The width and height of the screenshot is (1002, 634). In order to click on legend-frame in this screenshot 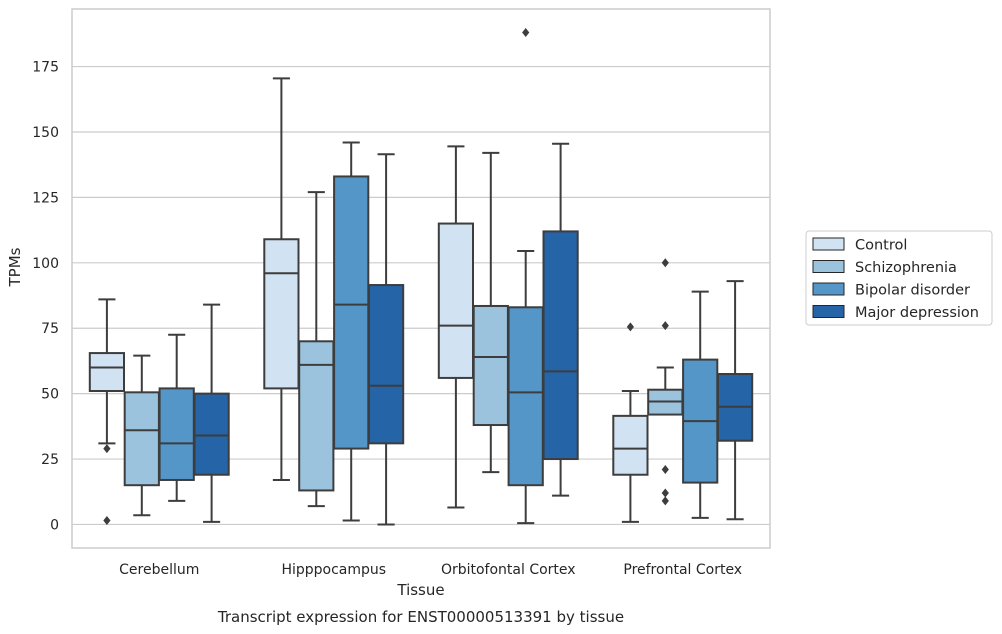, I will do `click(899, 278)`.